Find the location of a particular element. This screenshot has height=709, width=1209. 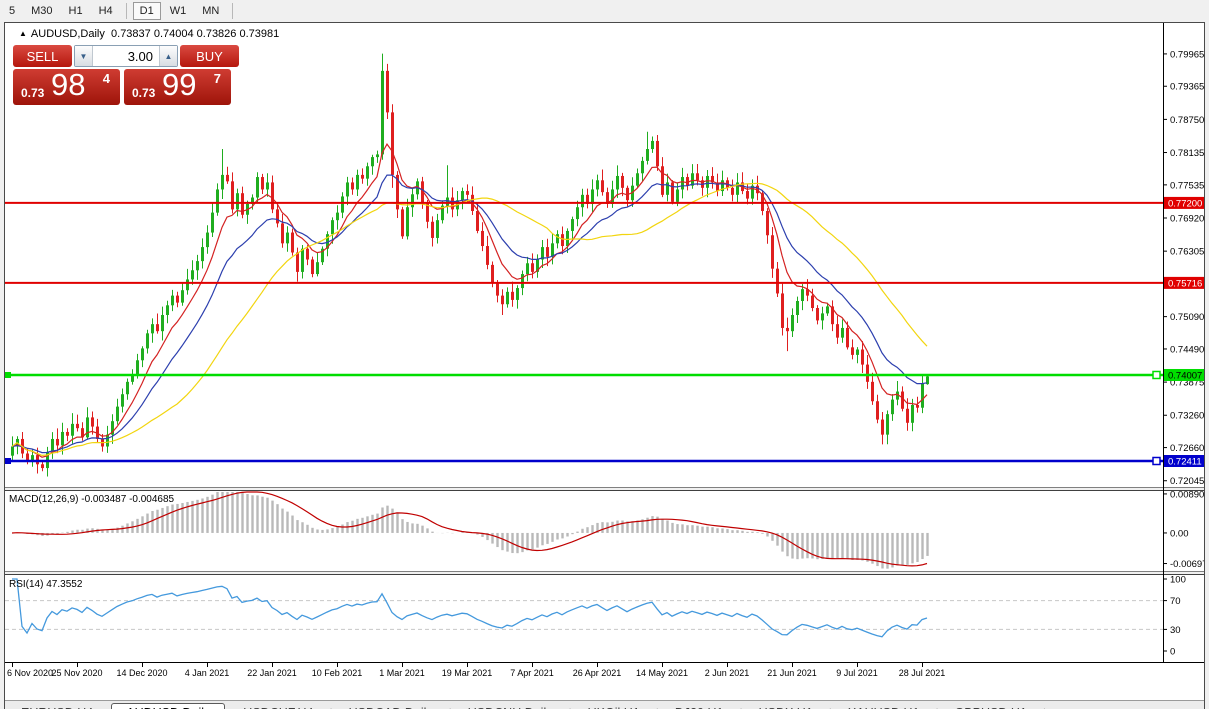

date-tick-label: 28 Jul 2021 is located at coordinates (922, 673).